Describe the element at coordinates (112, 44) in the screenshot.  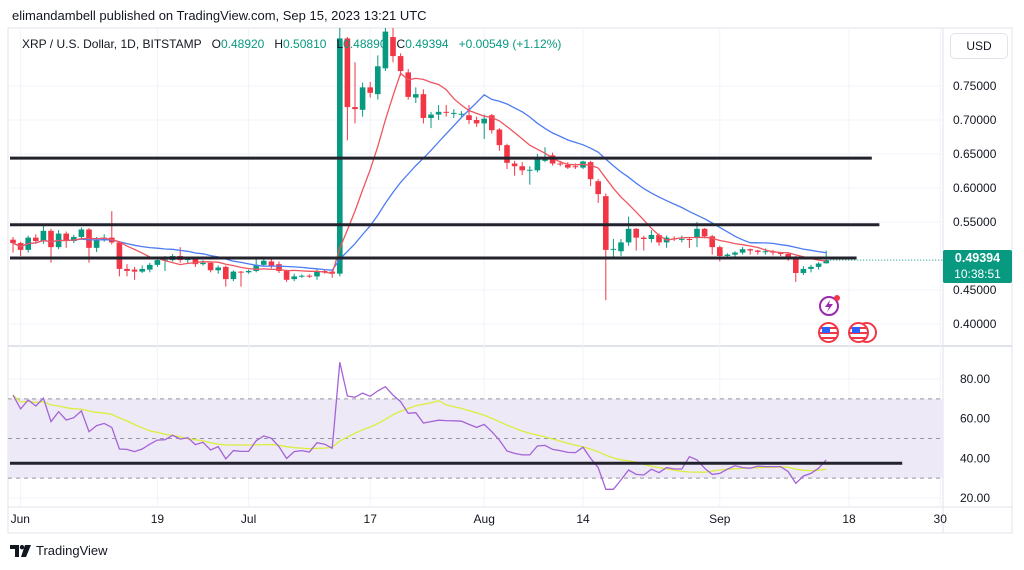
I see `symbol-title: XRP / U.S. Dollar, 1D, BITSTAMP` at that location.